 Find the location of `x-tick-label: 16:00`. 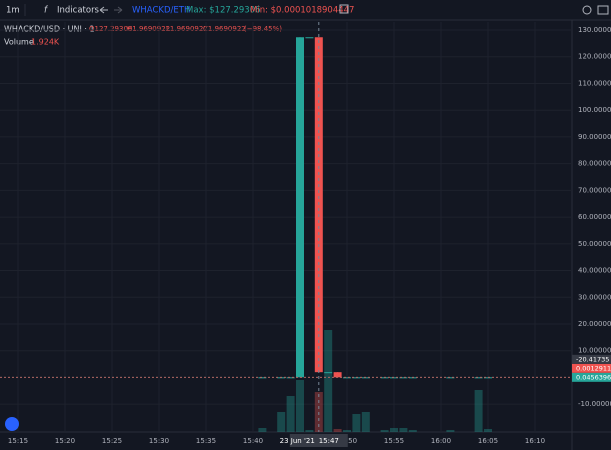

x-tick-label: 16:00 is located at coordinates (441, 441).